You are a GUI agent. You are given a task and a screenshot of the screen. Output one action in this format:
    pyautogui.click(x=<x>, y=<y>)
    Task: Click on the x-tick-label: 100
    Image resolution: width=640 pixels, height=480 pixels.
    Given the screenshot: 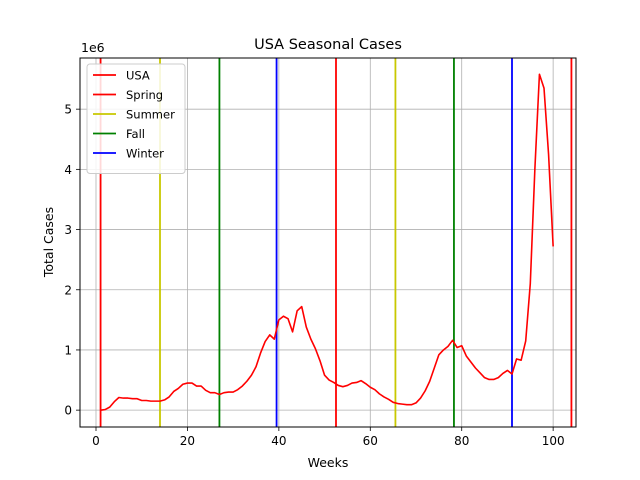 What is the action you would take?
    pyautogui.click(x=553, y=441)
    